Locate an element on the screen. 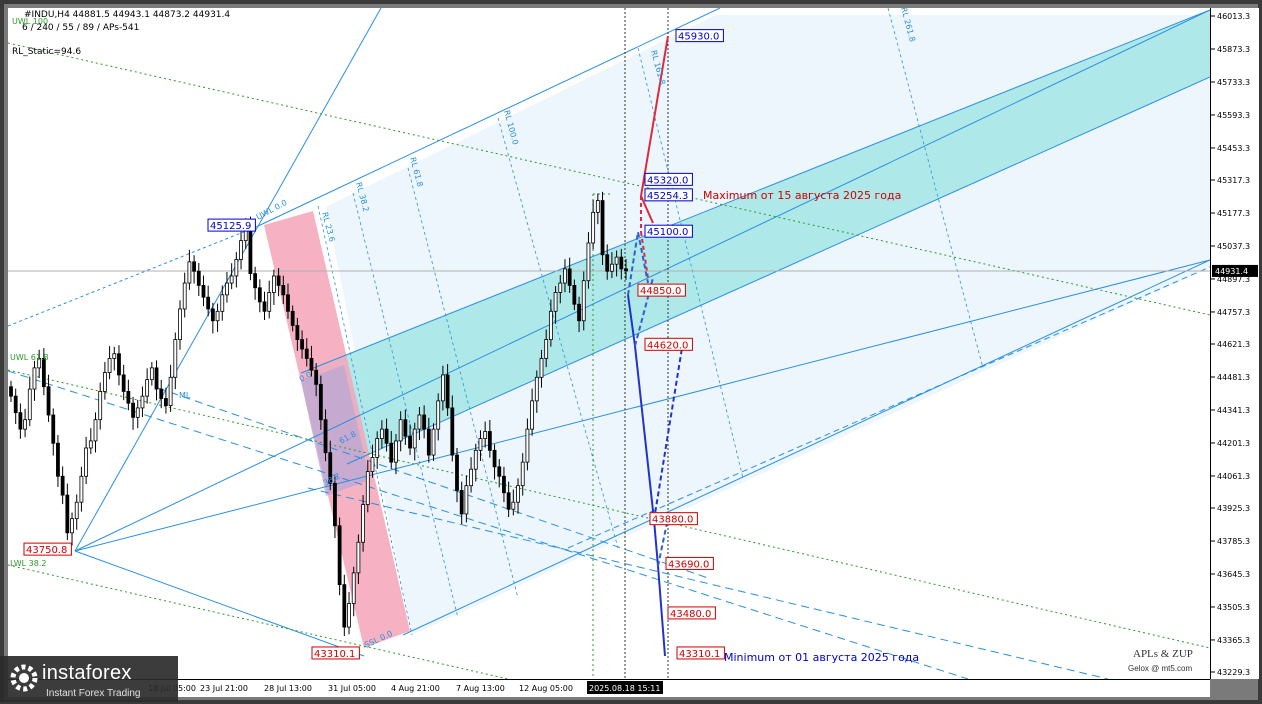 Image resolution: width=1262 pixels, height=704 pixels. watermark-bg is located at coordinates (89, 679).